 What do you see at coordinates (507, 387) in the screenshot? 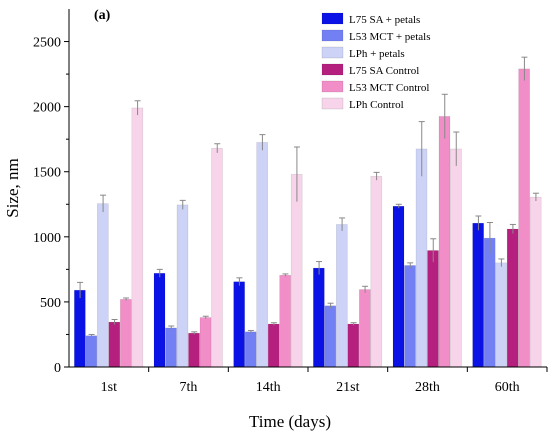
I see `x-tick-label: 60th` at bounding box center [507, 387].